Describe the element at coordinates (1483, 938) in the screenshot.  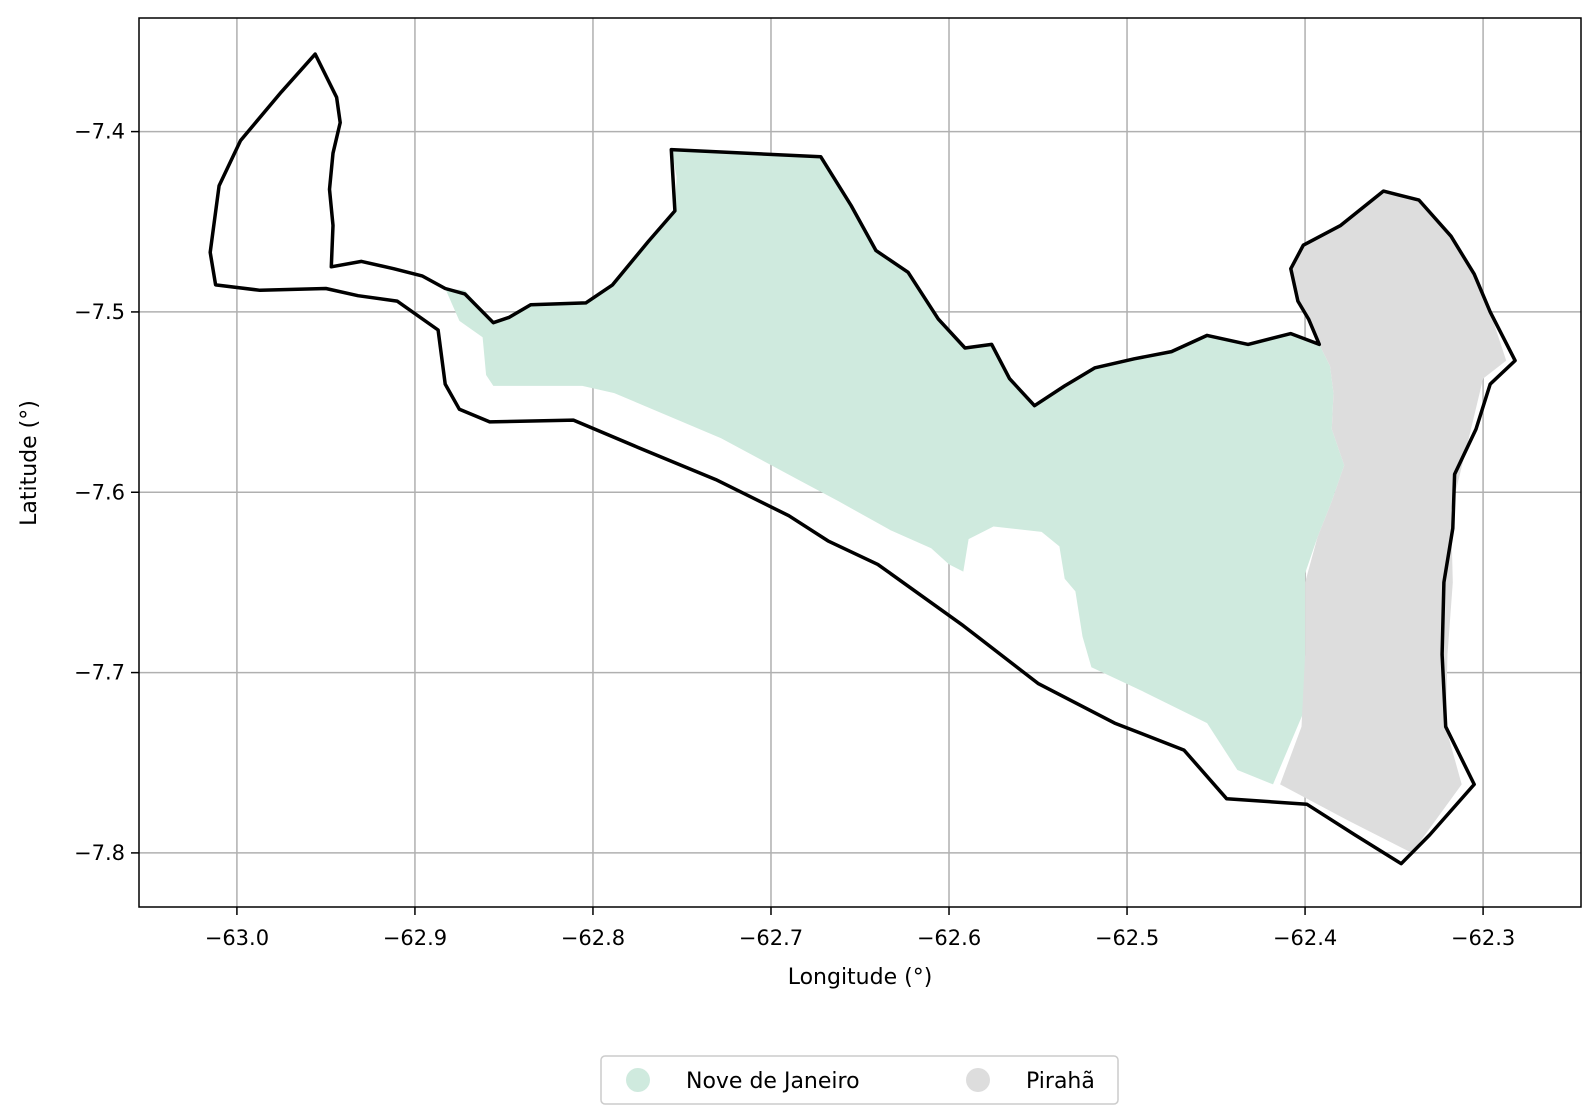
I see `x-tick-label-m62-3: −62.3` at that location.